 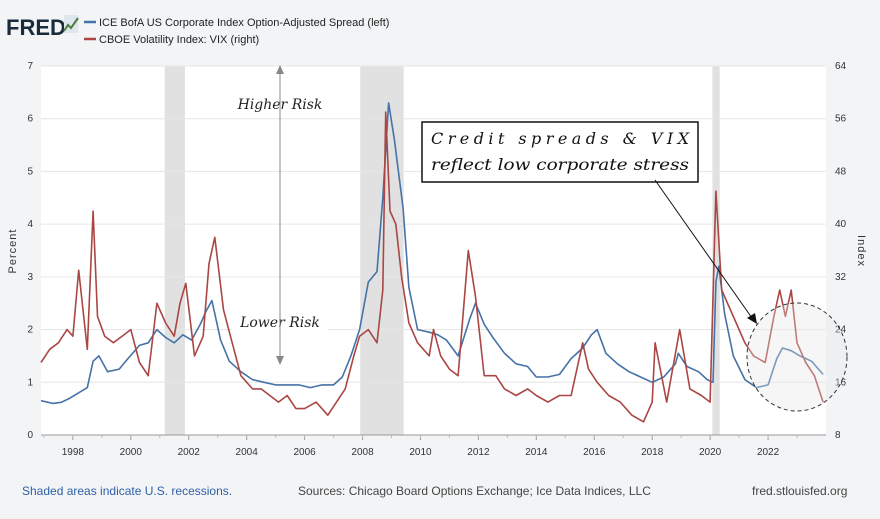 I want to click on x-tick-label: 2006, so click(x=304, y=452).